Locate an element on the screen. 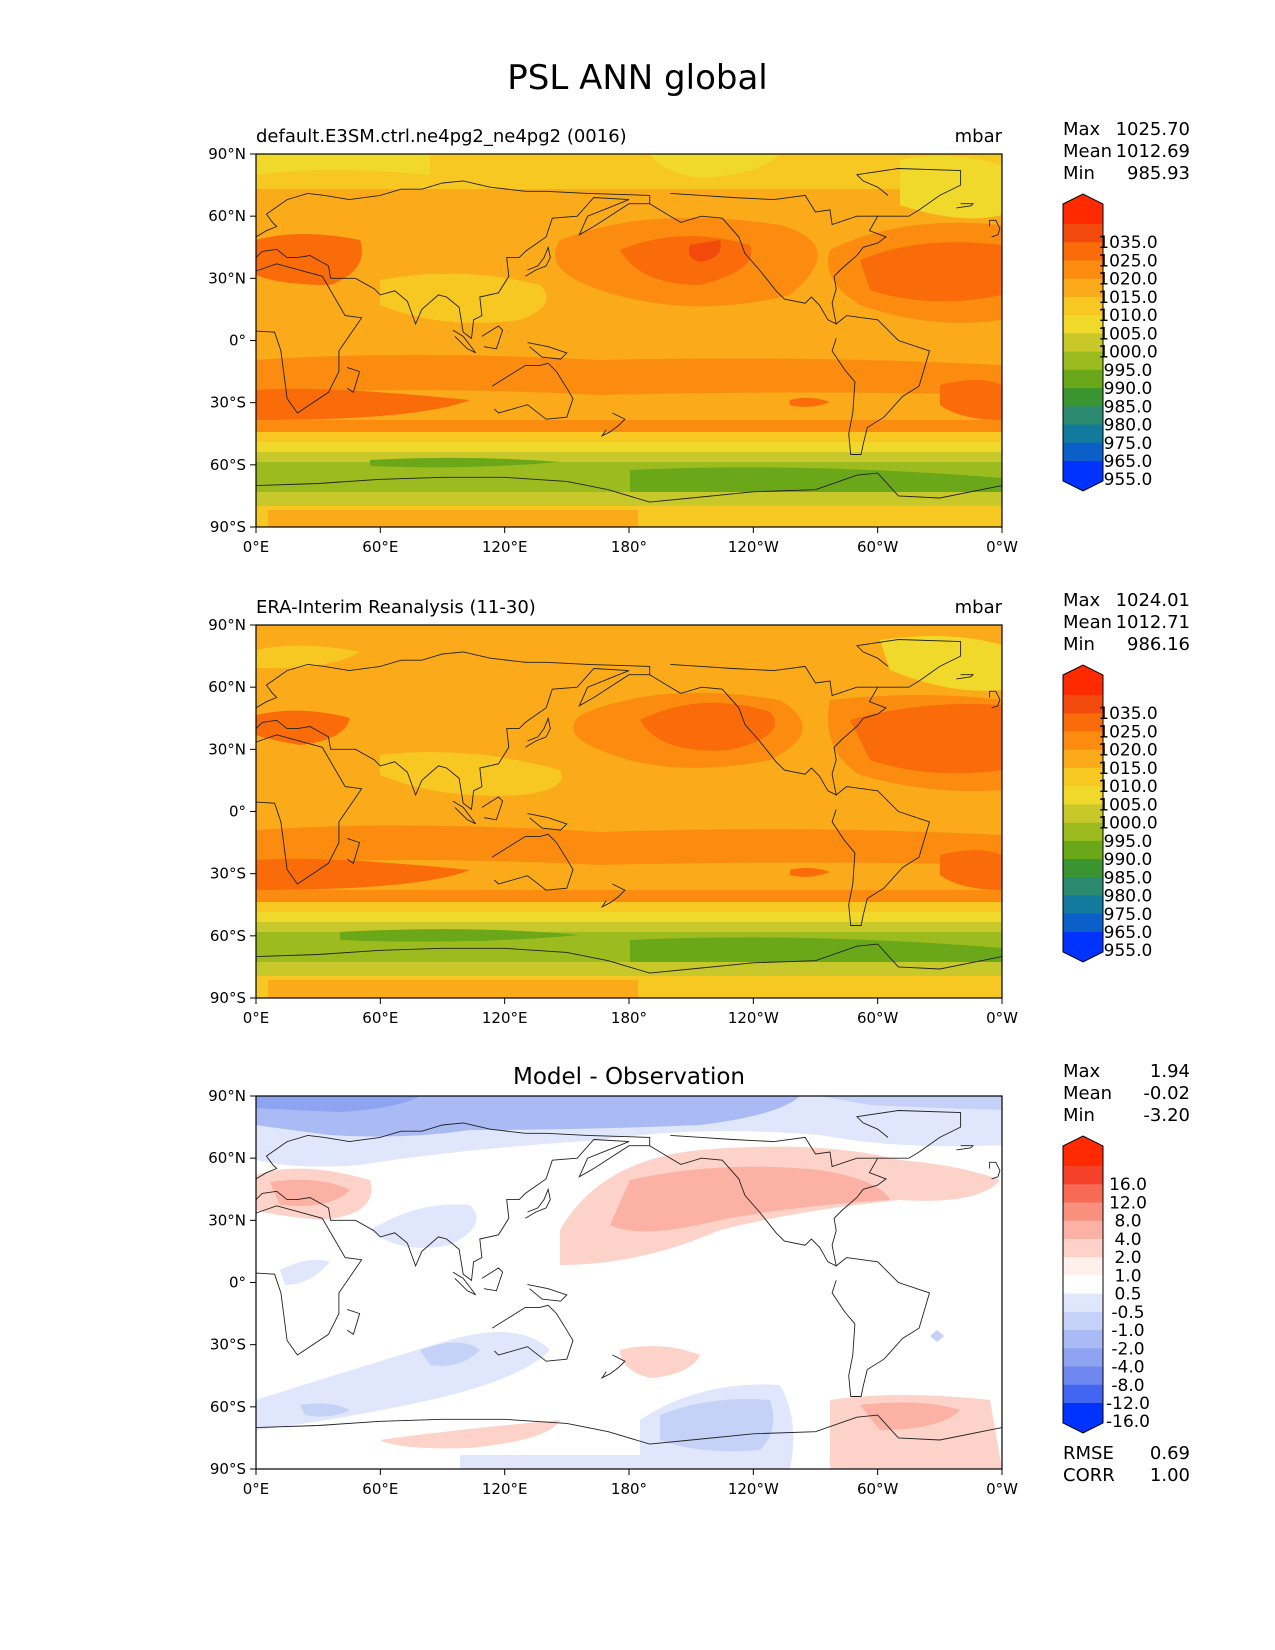  colorbar-label: -0.5 is located at coordinates (1127, 1313).